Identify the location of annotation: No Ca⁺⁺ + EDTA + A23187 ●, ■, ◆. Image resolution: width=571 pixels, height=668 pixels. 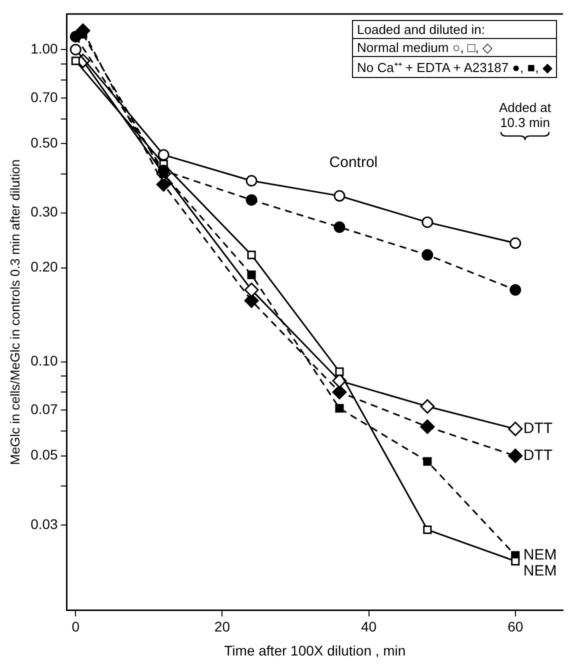
(454, 66).